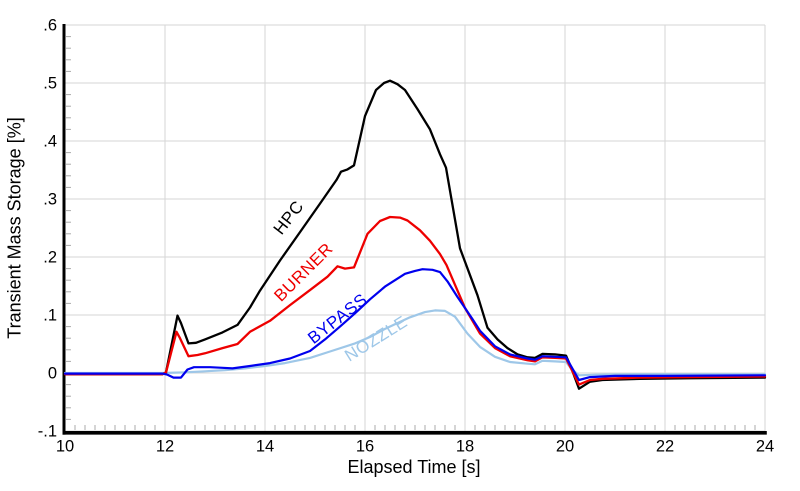 The height and width of the screenshot is (491, 800). Describe the element at coordinates (665, 447) in the screenshot. I see `x-tick-label: 22` at that location.